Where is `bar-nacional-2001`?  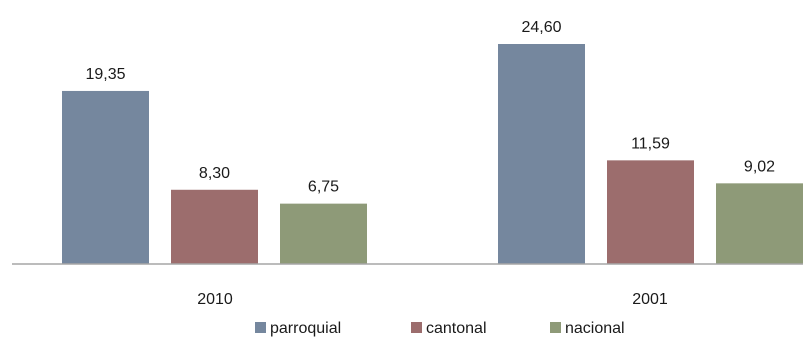
bar-nacional-2001 is located at coordinates (759, 223).